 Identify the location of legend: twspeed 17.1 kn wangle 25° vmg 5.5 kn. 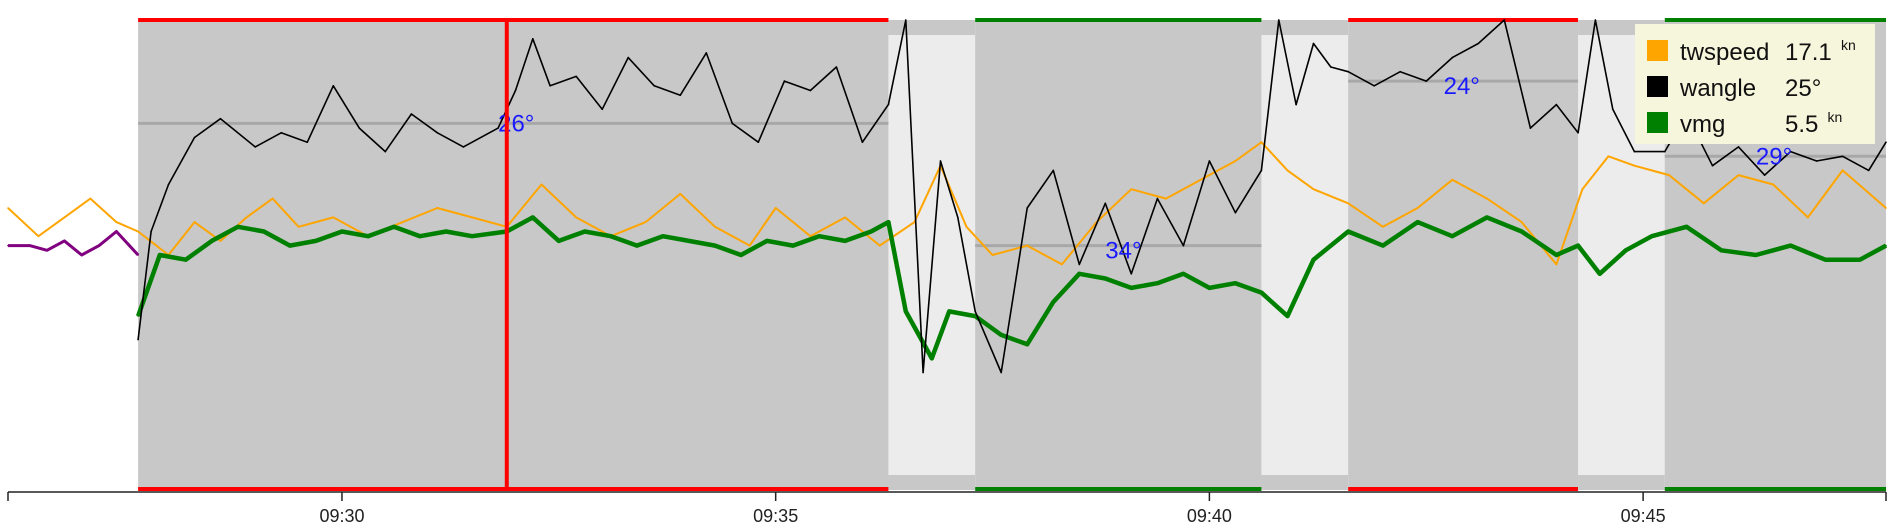
(1755, 84).